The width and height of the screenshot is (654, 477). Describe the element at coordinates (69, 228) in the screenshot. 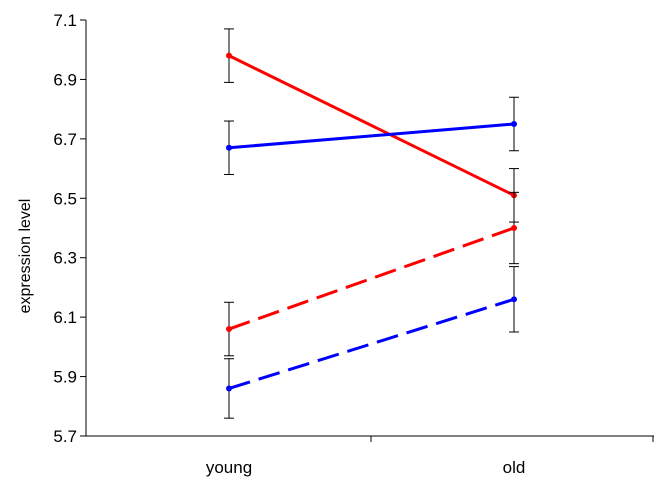

I see `y-axis-ticks: 5.7 5.9 6.1 6.3 6.5 6.7 6.9 7.1` at that location.